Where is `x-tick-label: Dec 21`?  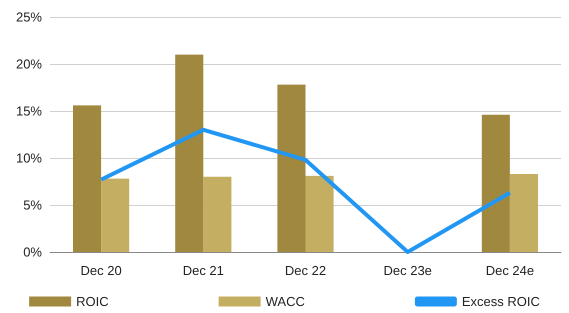 x-tick-label: Dec 21 is located at coordinates (203, 270).